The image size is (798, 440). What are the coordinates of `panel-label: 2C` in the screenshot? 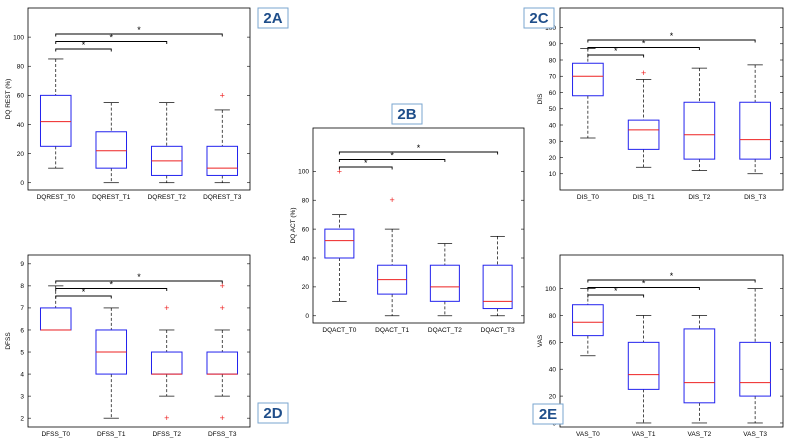 It's located at (538, 18).